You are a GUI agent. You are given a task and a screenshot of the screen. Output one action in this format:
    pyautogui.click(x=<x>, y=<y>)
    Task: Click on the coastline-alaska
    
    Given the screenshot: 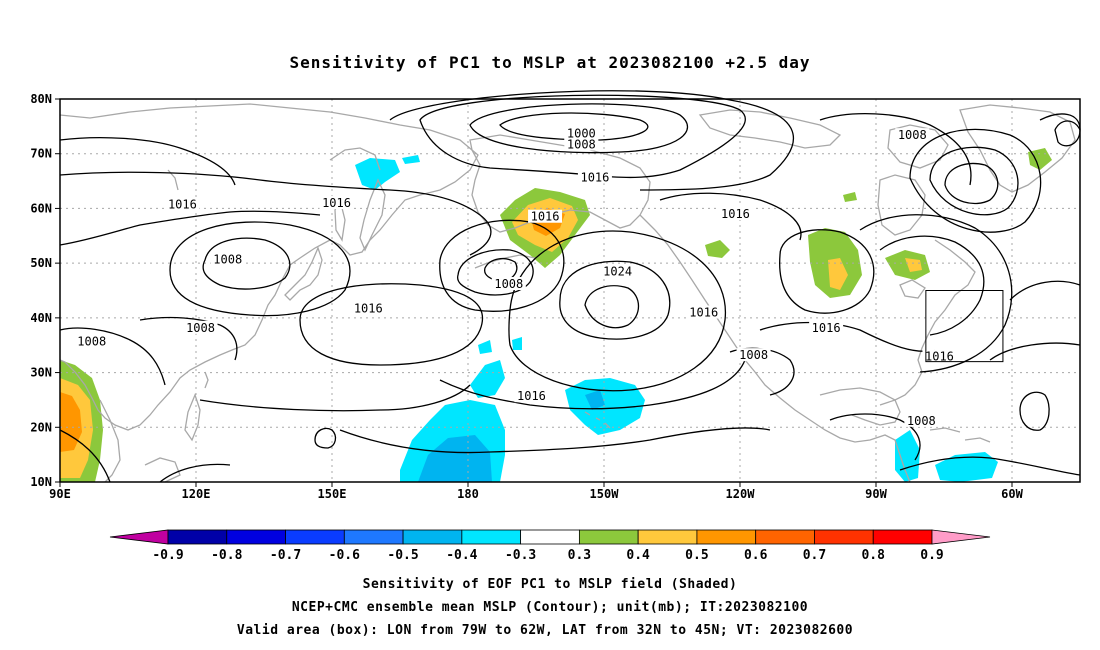 What is the action you would take?
    pyautogui.click(x=560, y=183)
    